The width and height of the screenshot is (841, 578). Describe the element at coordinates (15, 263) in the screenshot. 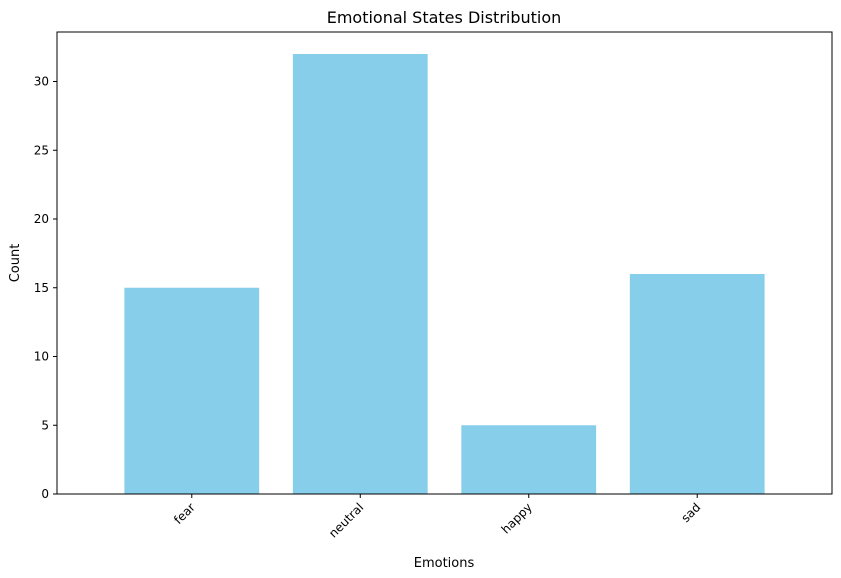

I see `y-axis-label: Count` at that location.